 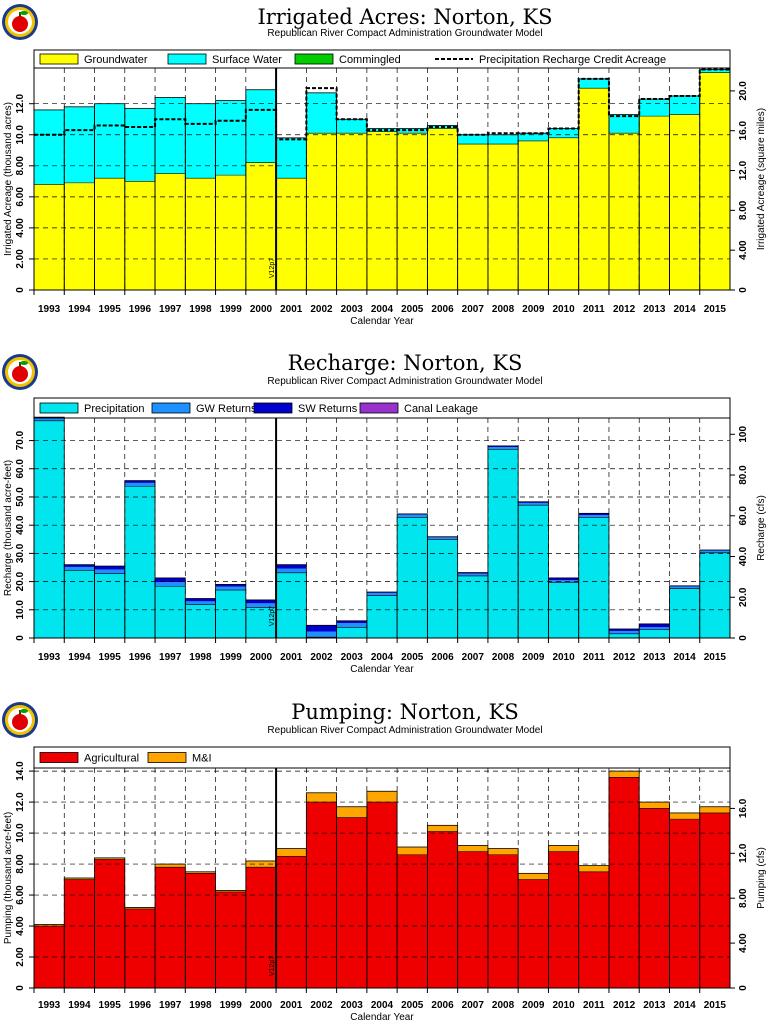 What do you see at coordinates (382, 309) in the screenshot?
I see `xtick-label: 2004` at bounding box center [382, 309].